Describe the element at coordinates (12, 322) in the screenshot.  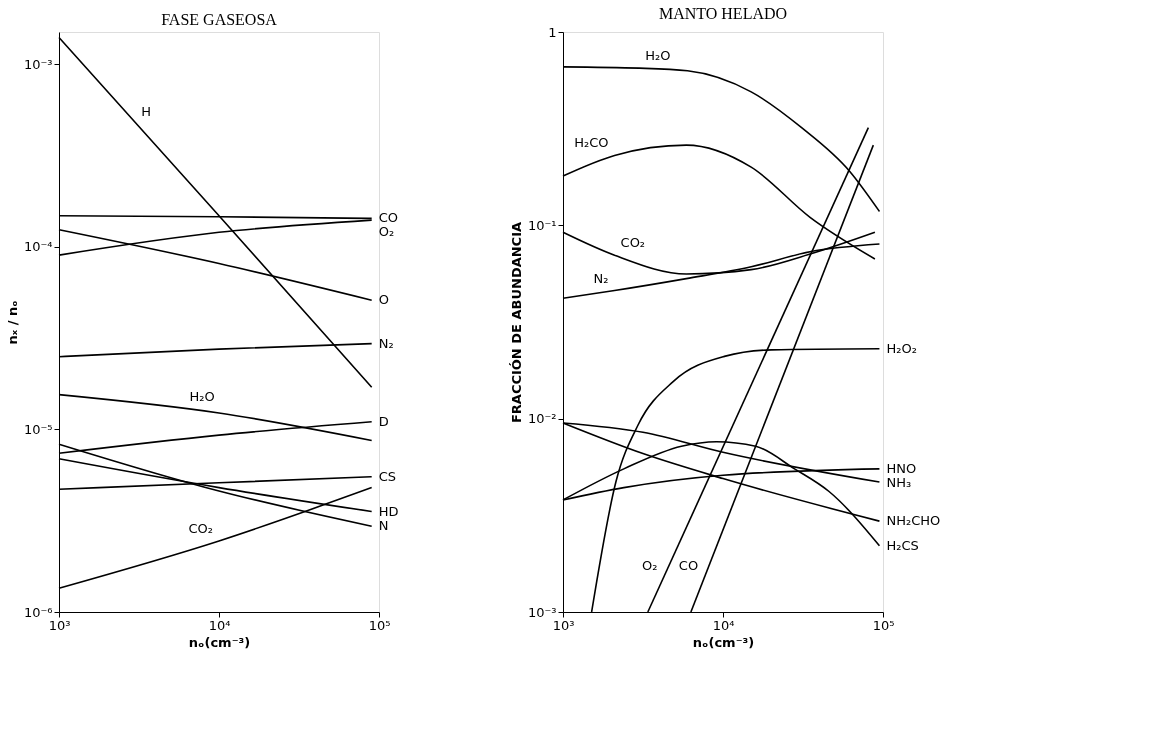
I see `y-axis-title: nₓ / nₒ` at that location.